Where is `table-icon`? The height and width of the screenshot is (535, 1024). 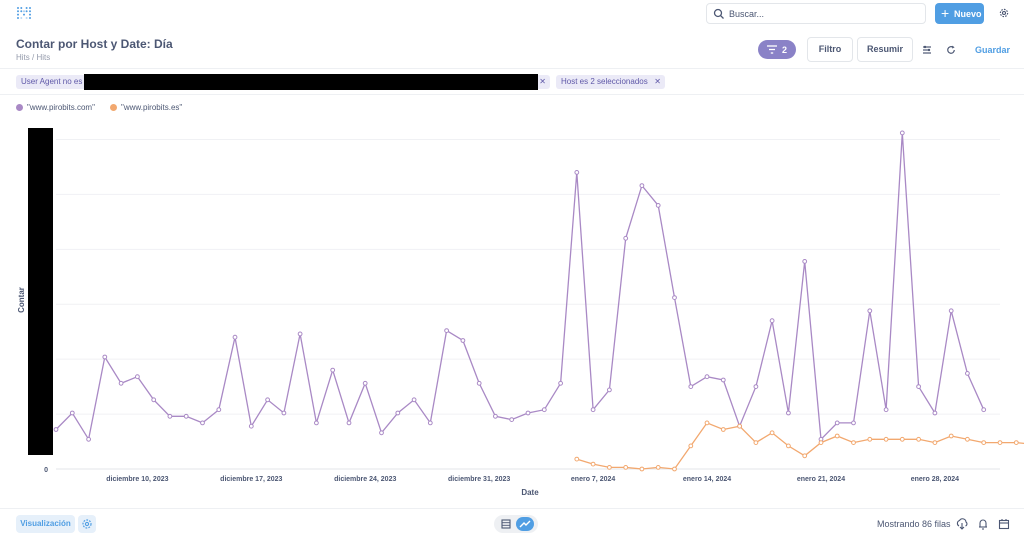 table-icon is located at coordinates (506, 524).